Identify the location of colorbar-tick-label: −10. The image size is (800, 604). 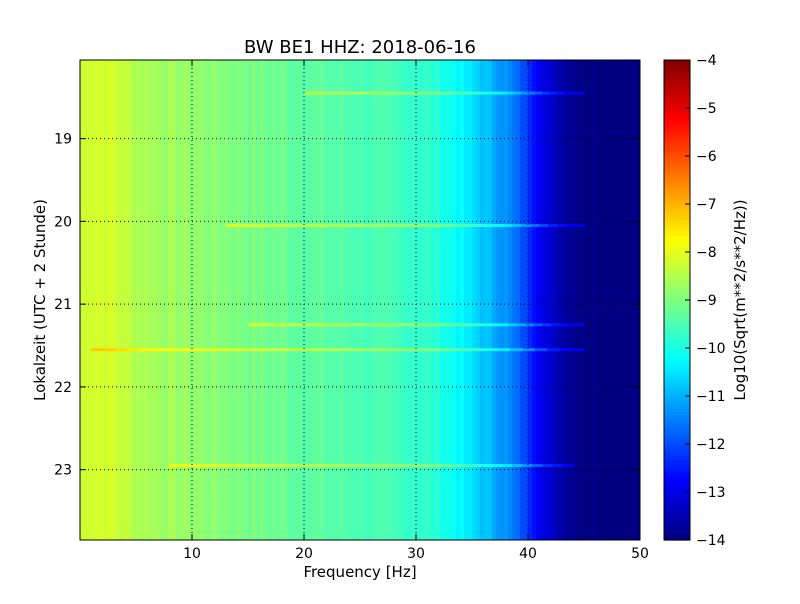
(711, 349).